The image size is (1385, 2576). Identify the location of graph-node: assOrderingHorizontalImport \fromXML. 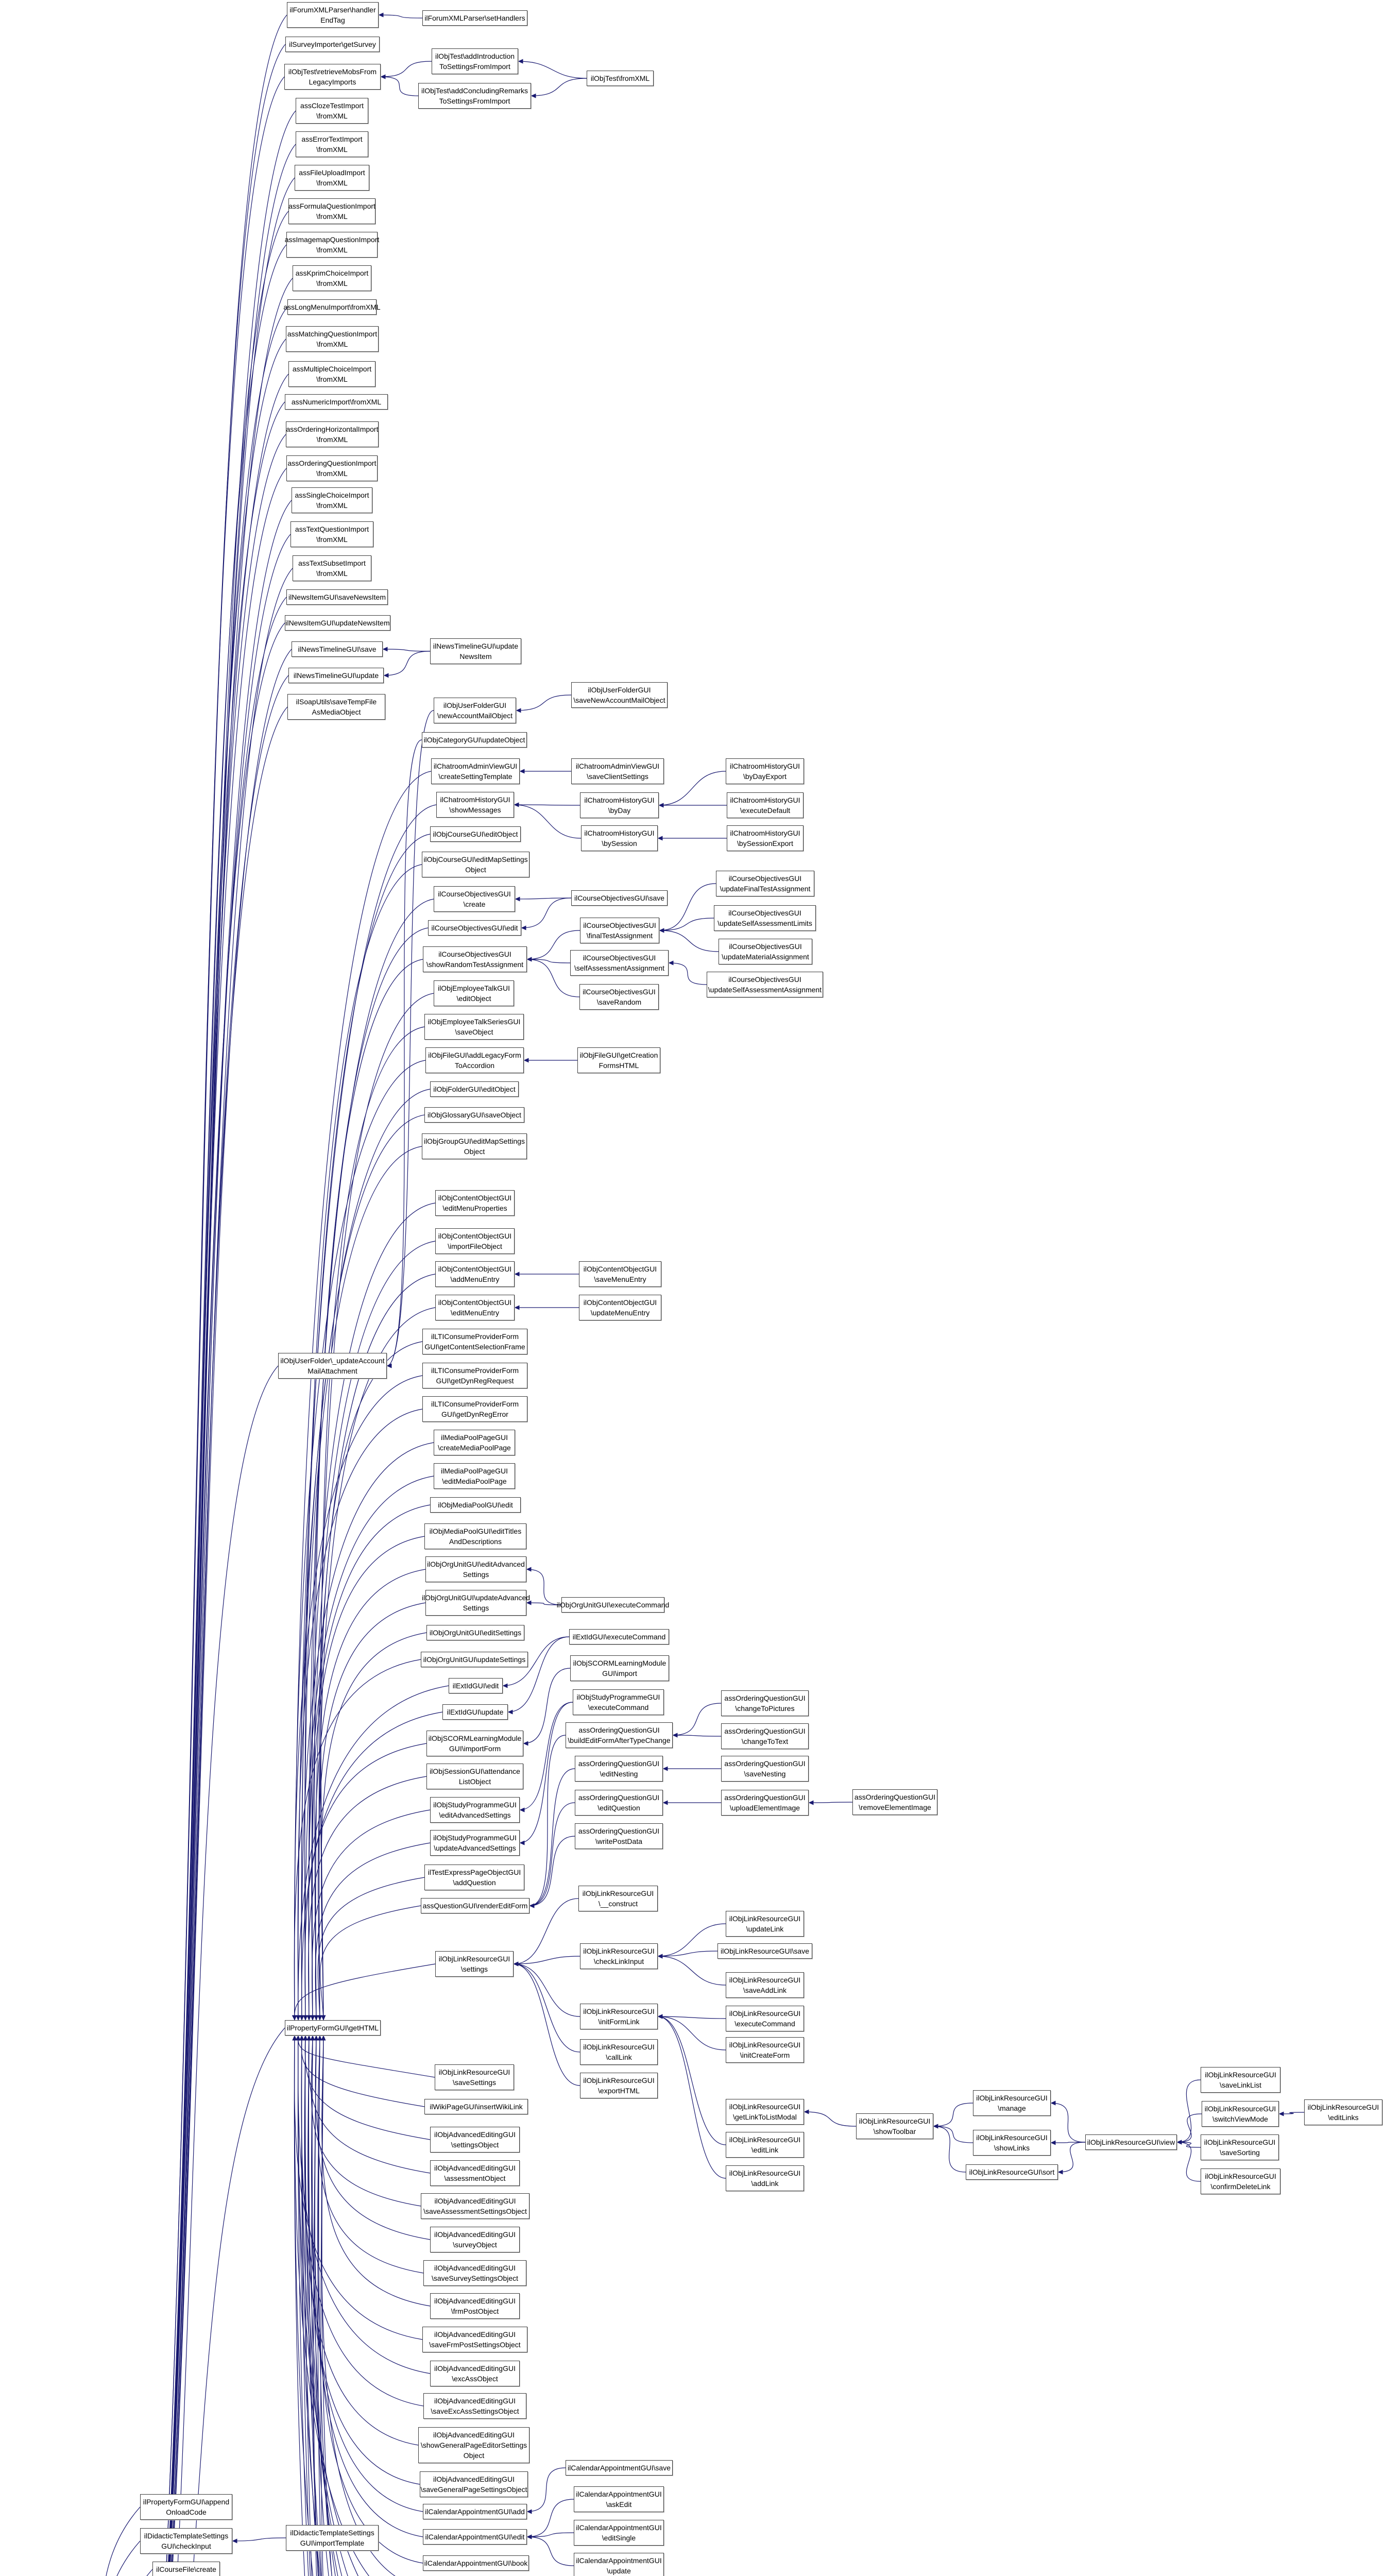
(332, 434).